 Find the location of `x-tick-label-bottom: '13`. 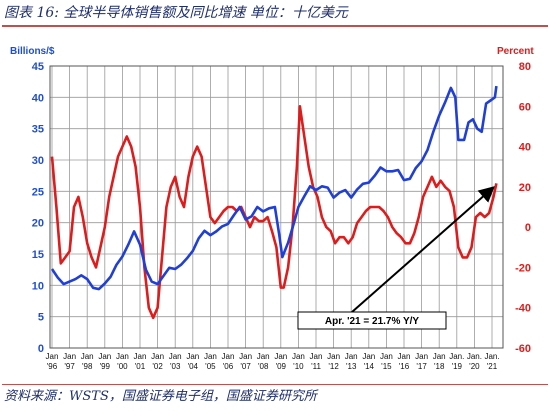

x-tick-label-bottom: '13 is located at coordinates (351, 366).